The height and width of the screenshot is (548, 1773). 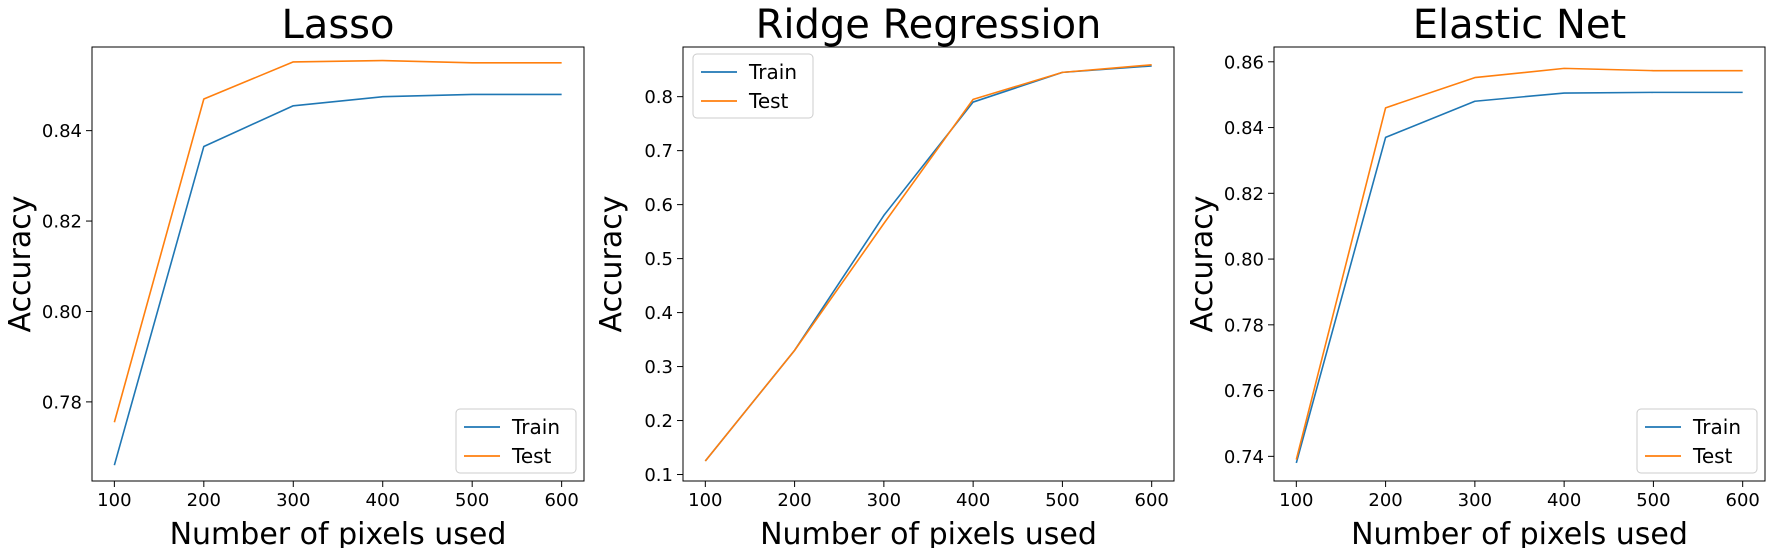 What do you see at coordinates (658, 151) in the screenshot?
I see `y-tick-label: 0.7` at bounding box center [658, 151].